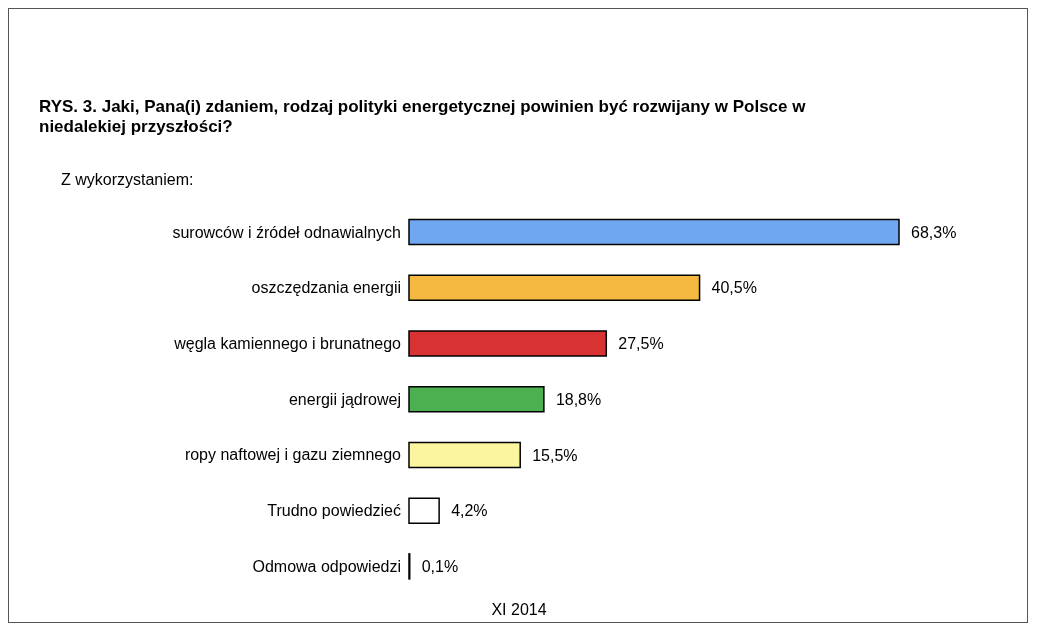 This screenshot has height=639, width=1046. What do you see at coordinates (334, 511) in the screenshot?
I see `y-tick-label: Trudno powiedzieć` at bounding box center [334, 511].